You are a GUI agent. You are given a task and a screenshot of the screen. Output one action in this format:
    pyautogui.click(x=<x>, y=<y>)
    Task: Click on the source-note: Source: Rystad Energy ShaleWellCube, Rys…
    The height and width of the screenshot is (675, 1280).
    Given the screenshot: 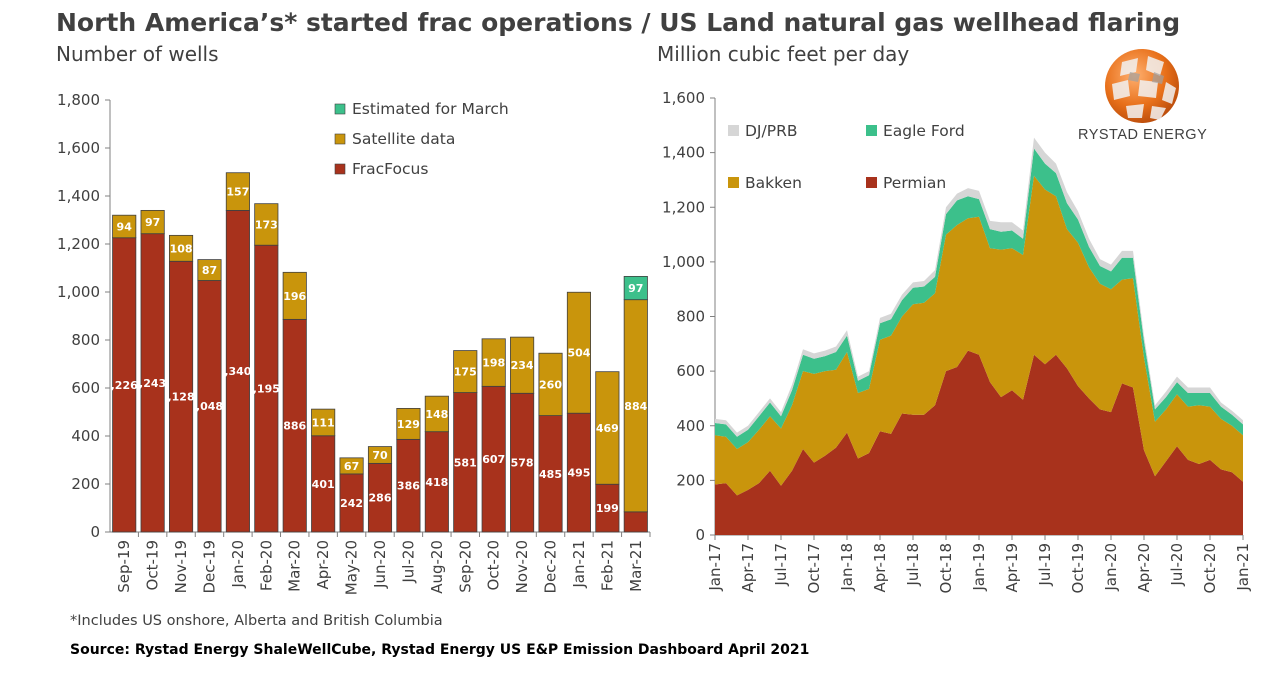 What is the action you would take?
    pyautogui.click(x=440, y=650)
    